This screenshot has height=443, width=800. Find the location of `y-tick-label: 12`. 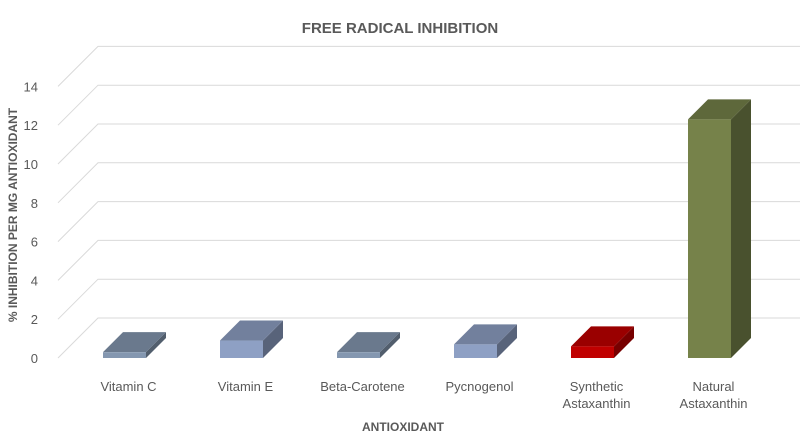

y-tick-label: 12 is located at coordinates (31, 125).